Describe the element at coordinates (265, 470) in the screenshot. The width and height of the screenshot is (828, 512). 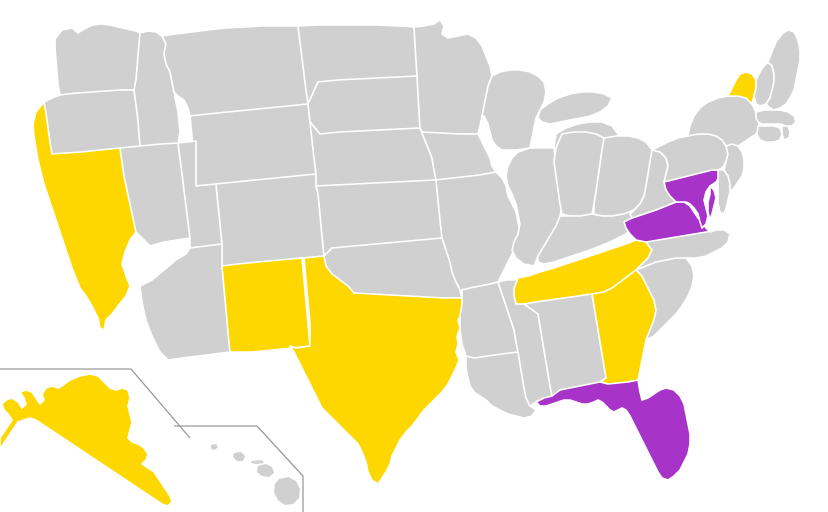
I see `state-hawaii-maui` at that location.